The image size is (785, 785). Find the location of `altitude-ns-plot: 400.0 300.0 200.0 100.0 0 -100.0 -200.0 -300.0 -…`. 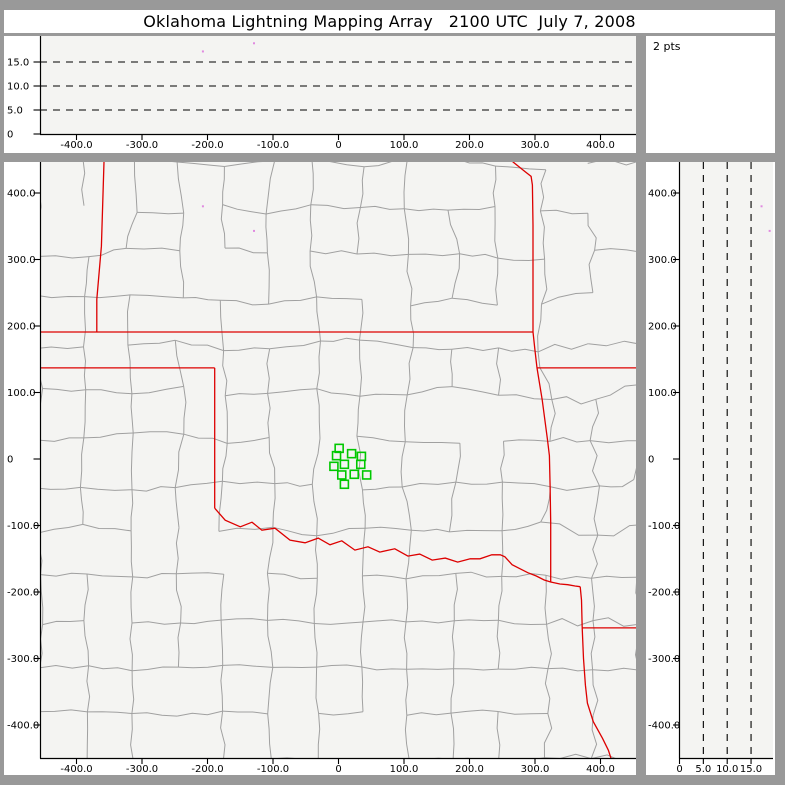

altitude-ns-plot: 400.0 300.0 200.0 100.0 0 -100.0 -200.0 -300.0 -… is located at coordinates (710, 468).